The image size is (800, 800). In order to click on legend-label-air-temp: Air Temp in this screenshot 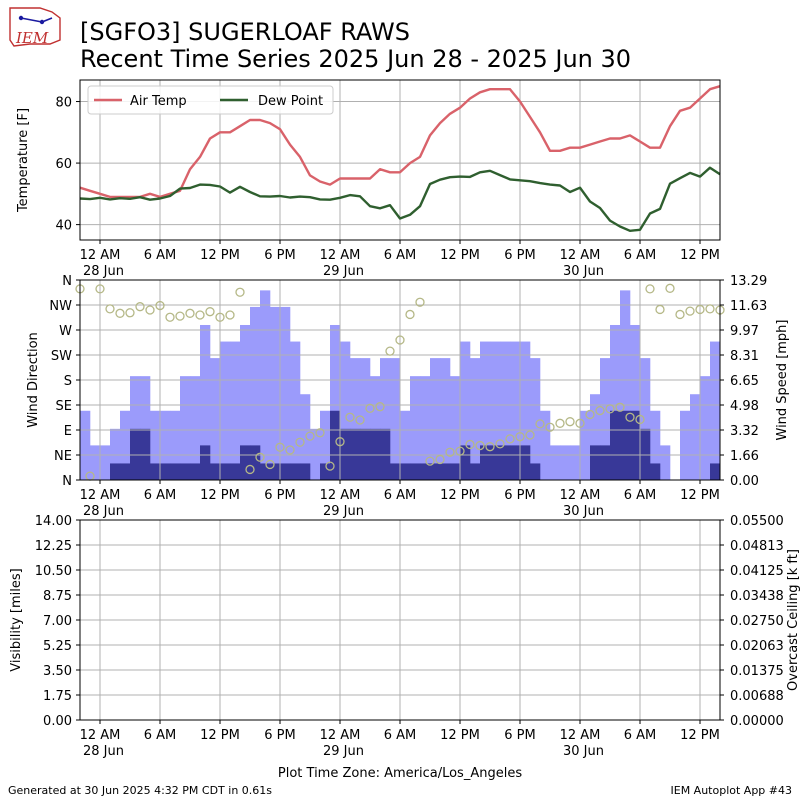, I will do `click(158, 101)`.